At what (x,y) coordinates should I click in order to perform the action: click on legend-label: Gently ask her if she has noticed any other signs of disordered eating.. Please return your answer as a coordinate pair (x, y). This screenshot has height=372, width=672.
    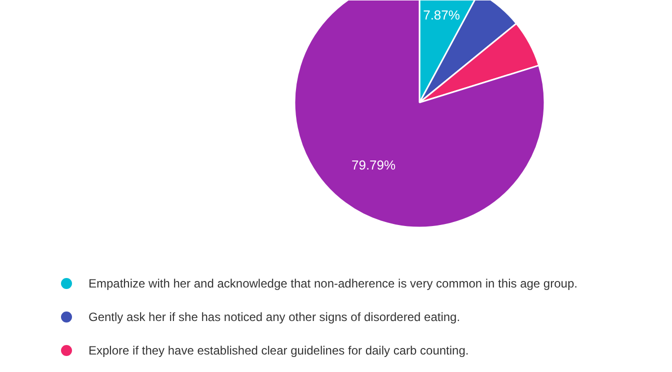
    Looking at the image, I should click on (274, 317).